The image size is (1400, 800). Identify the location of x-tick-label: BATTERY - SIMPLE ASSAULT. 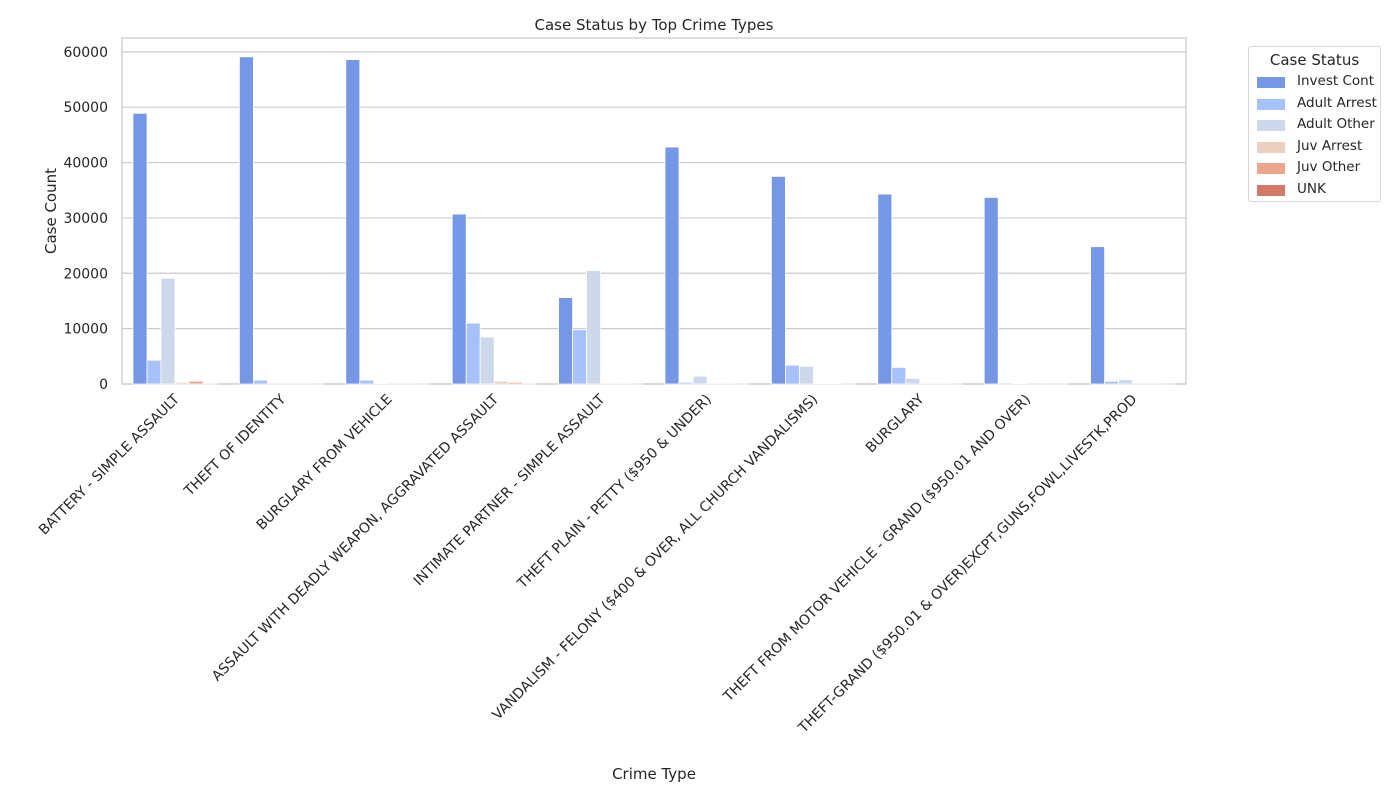
(109, 464).